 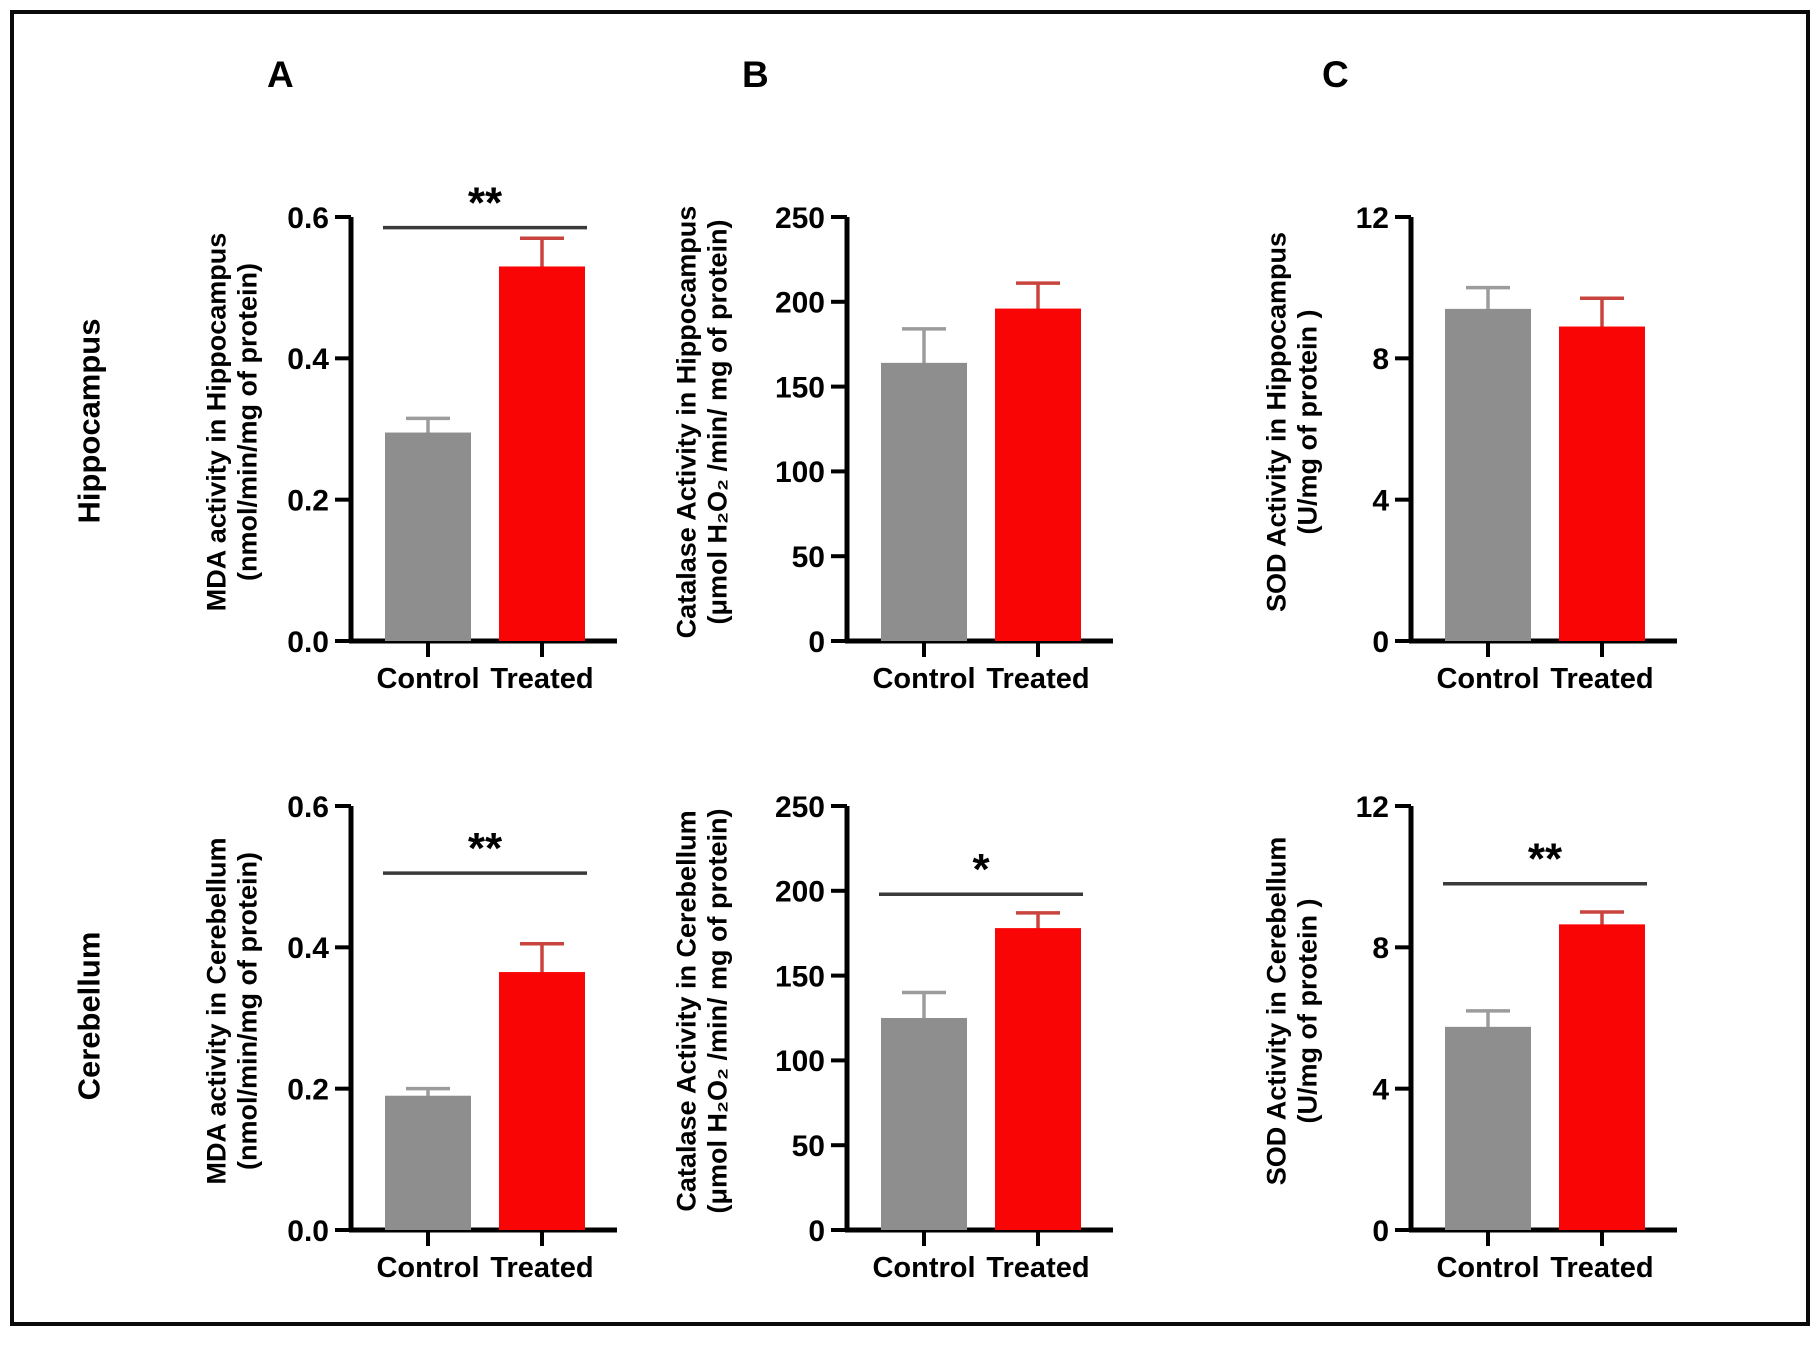 I want to click on y-axis-title-line: Catalase Activity in Cerebellum, so click(x=686, y=1011).